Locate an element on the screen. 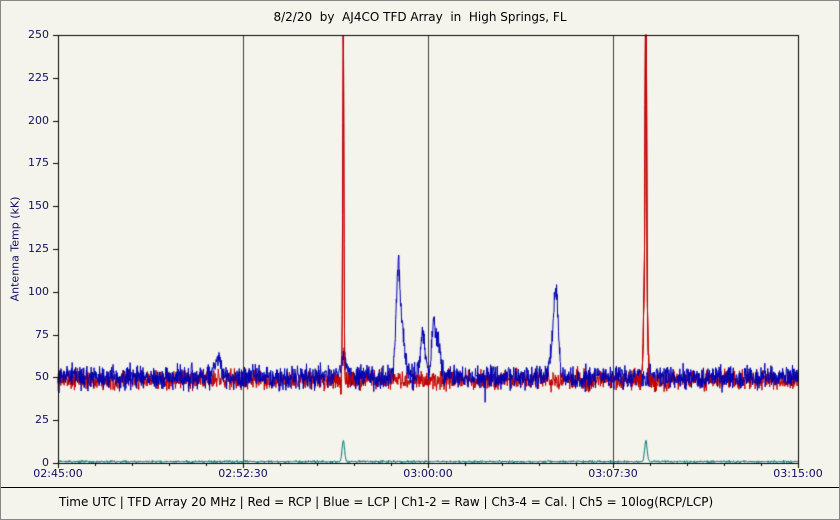  y-tick-label: 200 is located at coordinates (38, 120).